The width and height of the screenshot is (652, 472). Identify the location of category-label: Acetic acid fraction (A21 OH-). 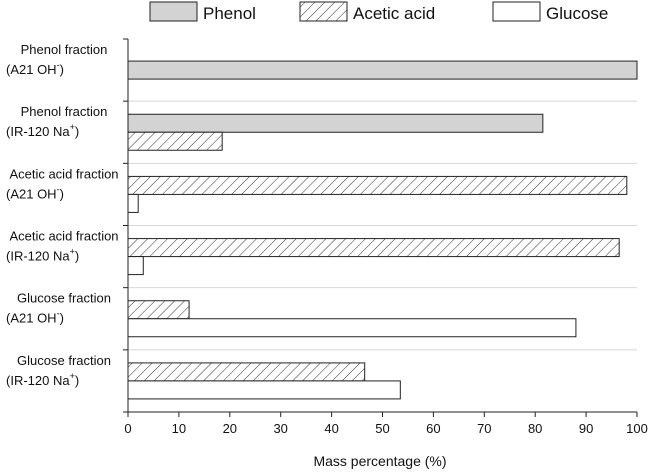
(62, 183).